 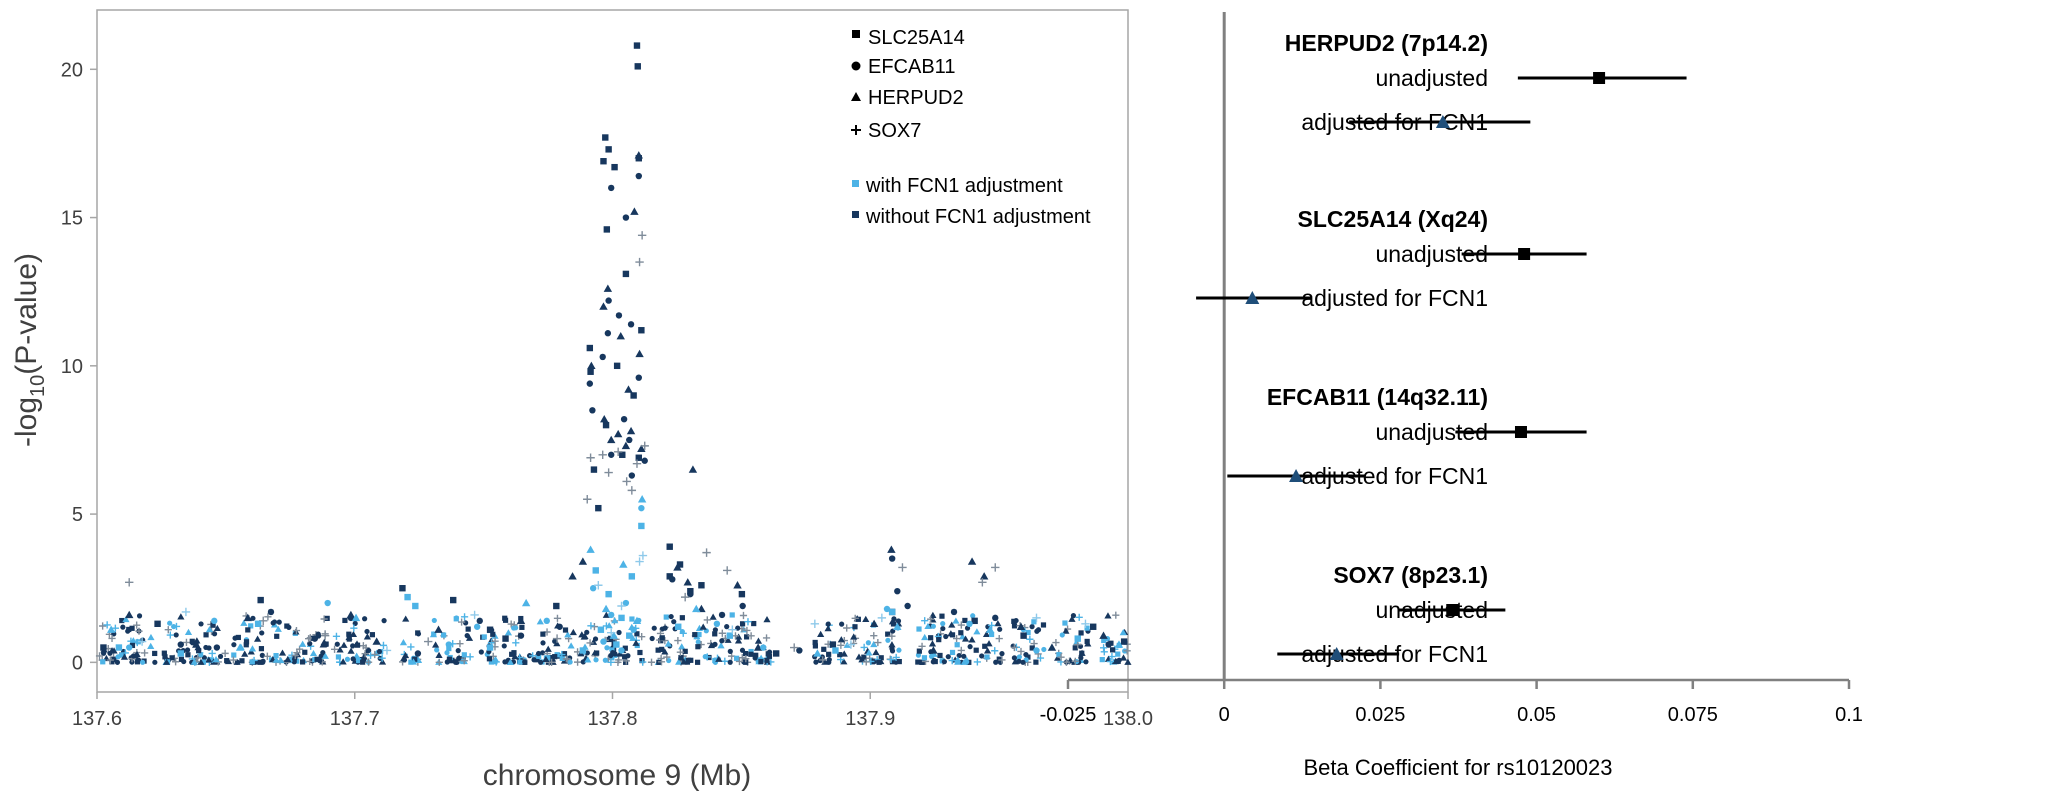 What do you see at coordinates (855, 214) in the screenshot?
I see `legend-dark-blue-swatch` at bounding box center [855, 214].